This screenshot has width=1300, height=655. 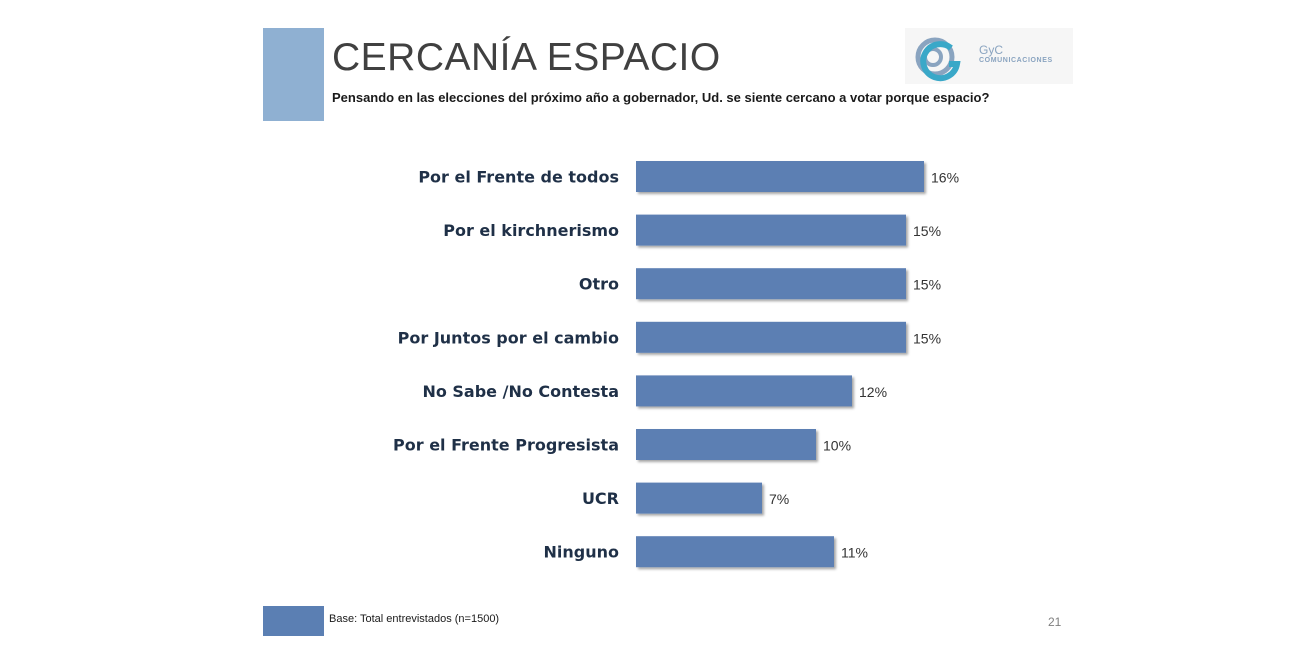 I want to click on base-footnote: Base: Total entrevistados (n=1500), so click(x=414, y=619).